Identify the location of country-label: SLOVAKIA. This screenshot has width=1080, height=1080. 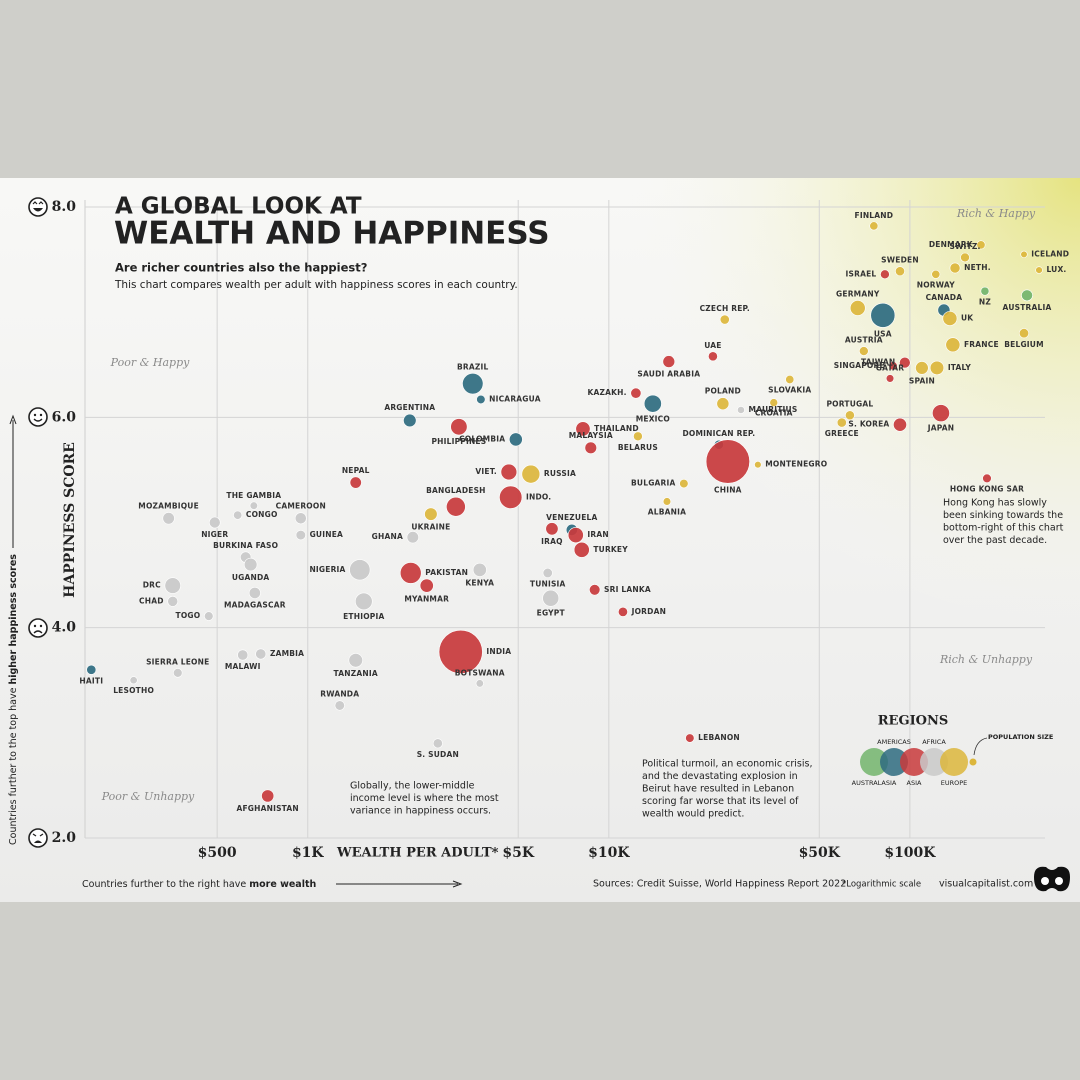
(789, 390).